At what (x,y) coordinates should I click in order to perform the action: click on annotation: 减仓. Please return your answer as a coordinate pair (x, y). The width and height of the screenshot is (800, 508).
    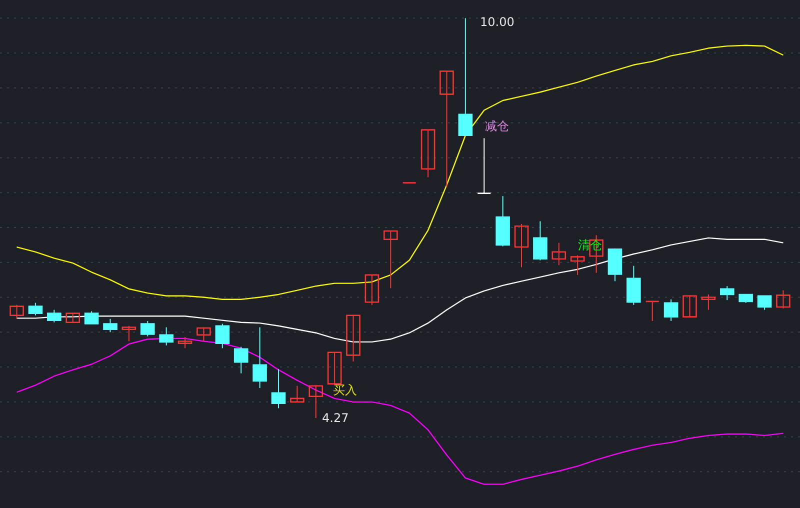
    Looking at the image, I should click on (497, 126).